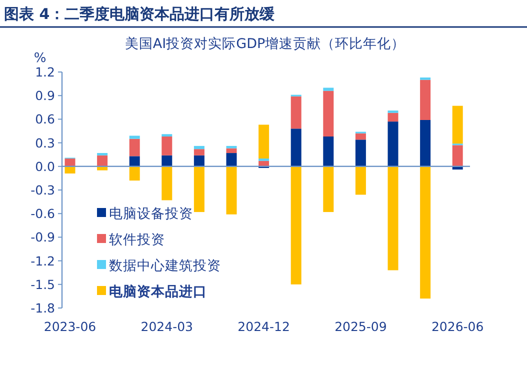  Describe the element at coordinates (45, 119) in the screenshot. I see `y-tick-label: 0.6` at that location.